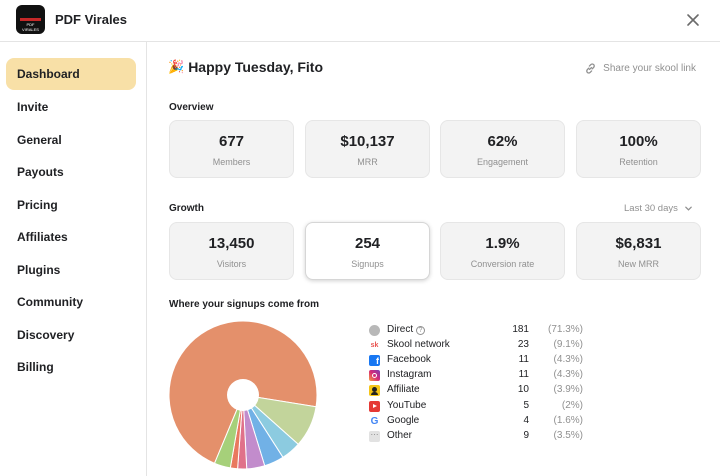 The height and width of the screenshot is (476, 720). I want to click on legend-row-other: ··· Other 9 (3.5%), so click(477, 436).